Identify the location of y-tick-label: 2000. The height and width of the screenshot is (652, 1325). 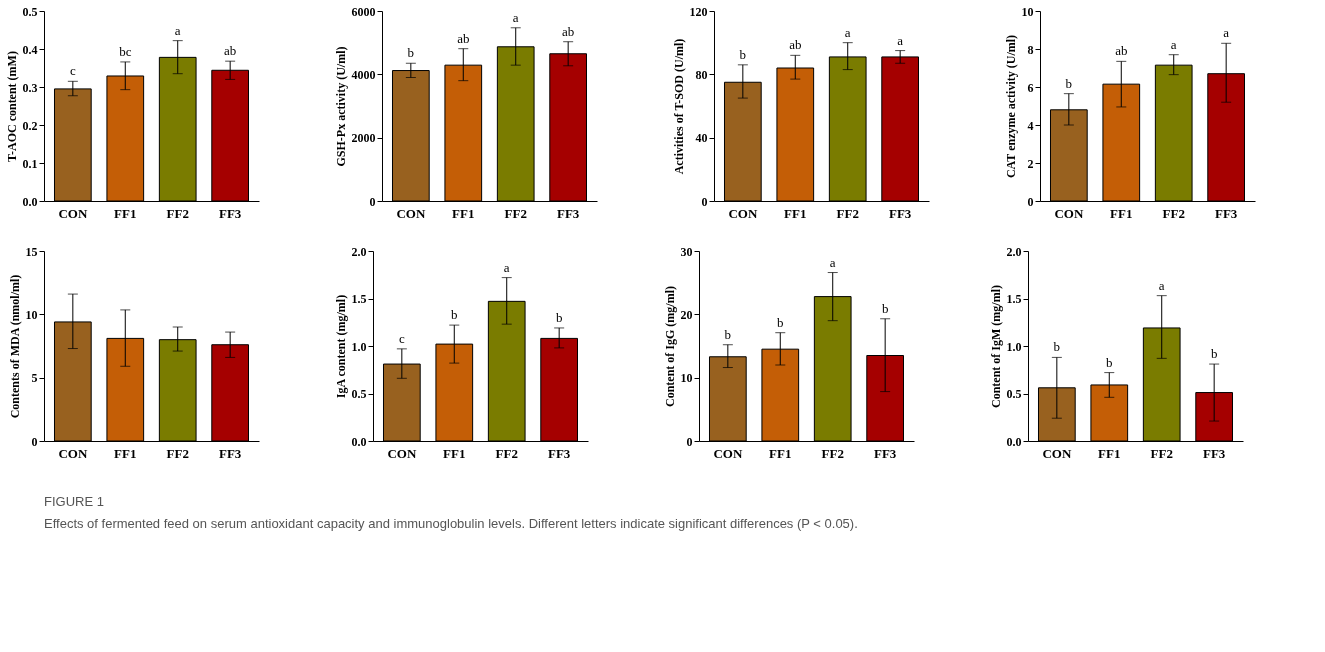
(363, 138).